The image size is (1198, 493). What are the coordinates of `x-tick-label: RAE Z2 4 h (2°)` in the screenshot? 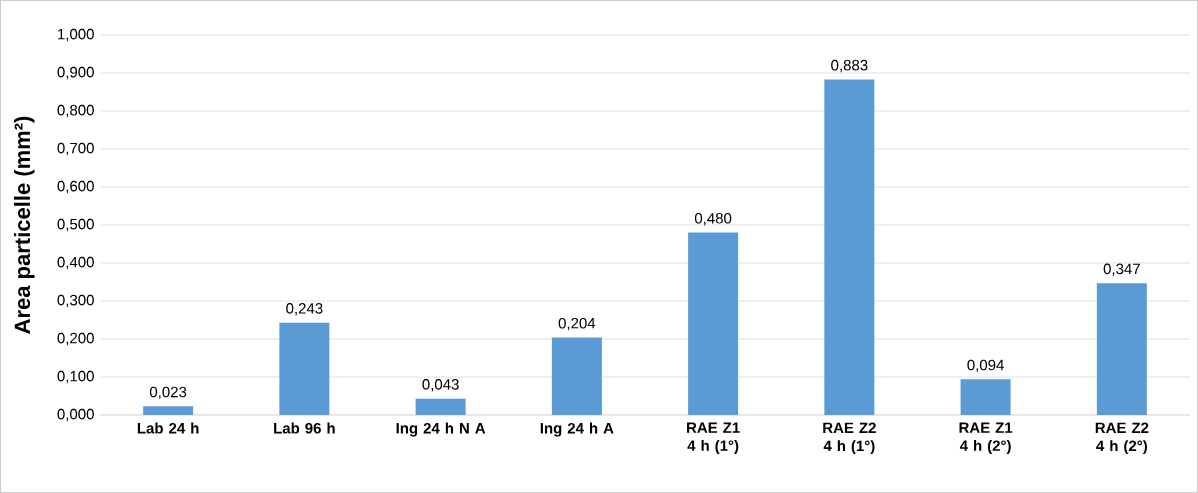 It's located at (1122, 438).